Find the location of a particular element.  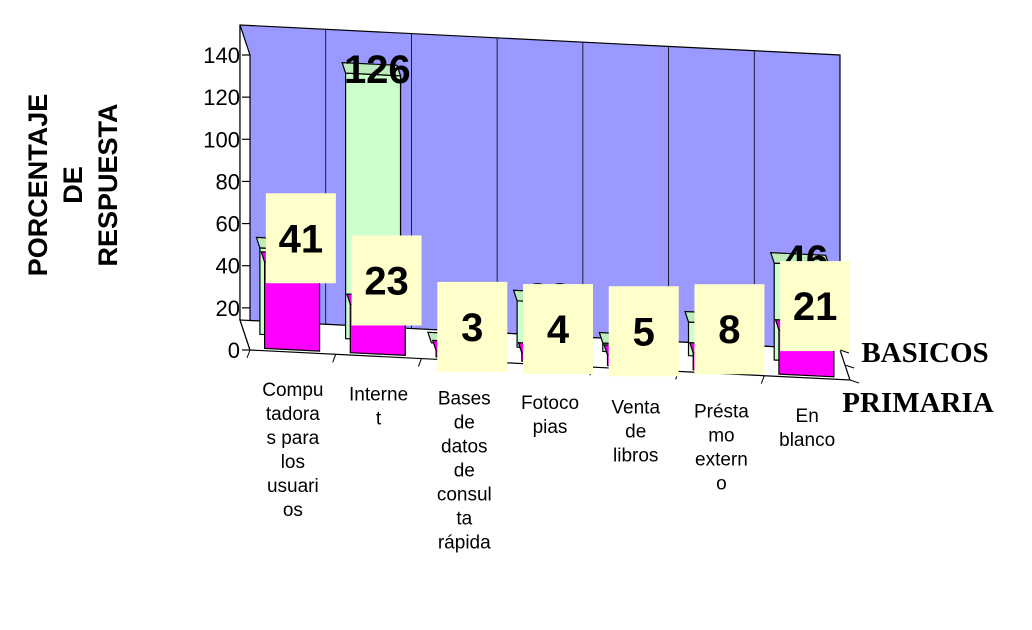

data-label-primaria: 4 is located at coordinates (558, 330).